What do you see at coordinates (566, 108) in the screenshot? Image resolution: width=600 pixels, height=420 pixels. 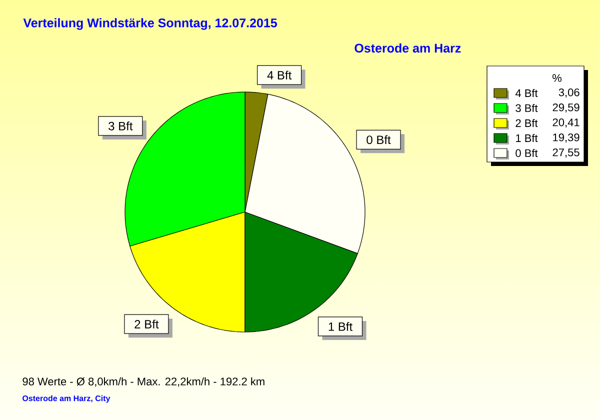 I see `data-label: 29,59` at bounding box center [566, 108].